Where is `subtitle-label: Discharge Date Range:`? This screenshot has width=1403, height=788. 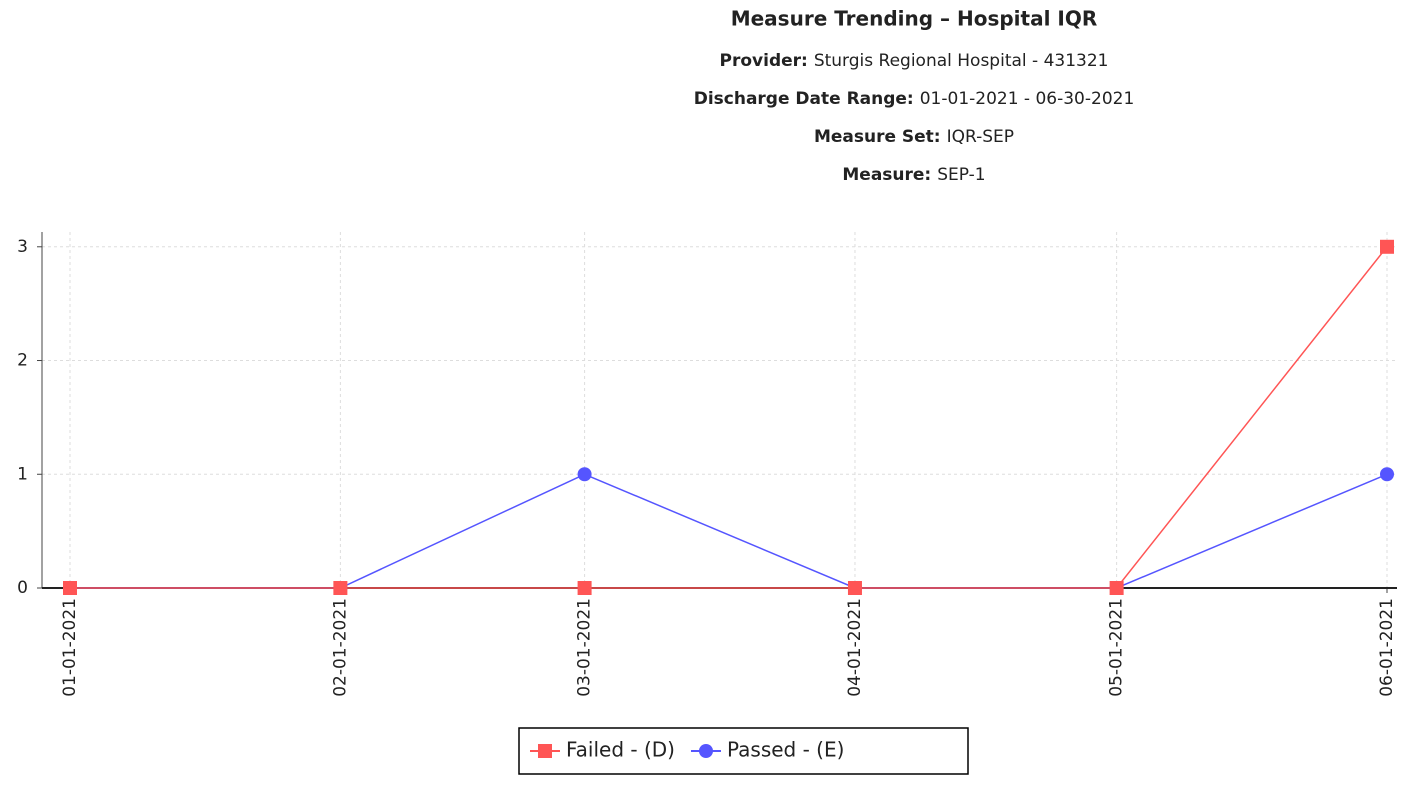 subtitle-label: Discharge Date Range: is located at coordinates (804, 99).